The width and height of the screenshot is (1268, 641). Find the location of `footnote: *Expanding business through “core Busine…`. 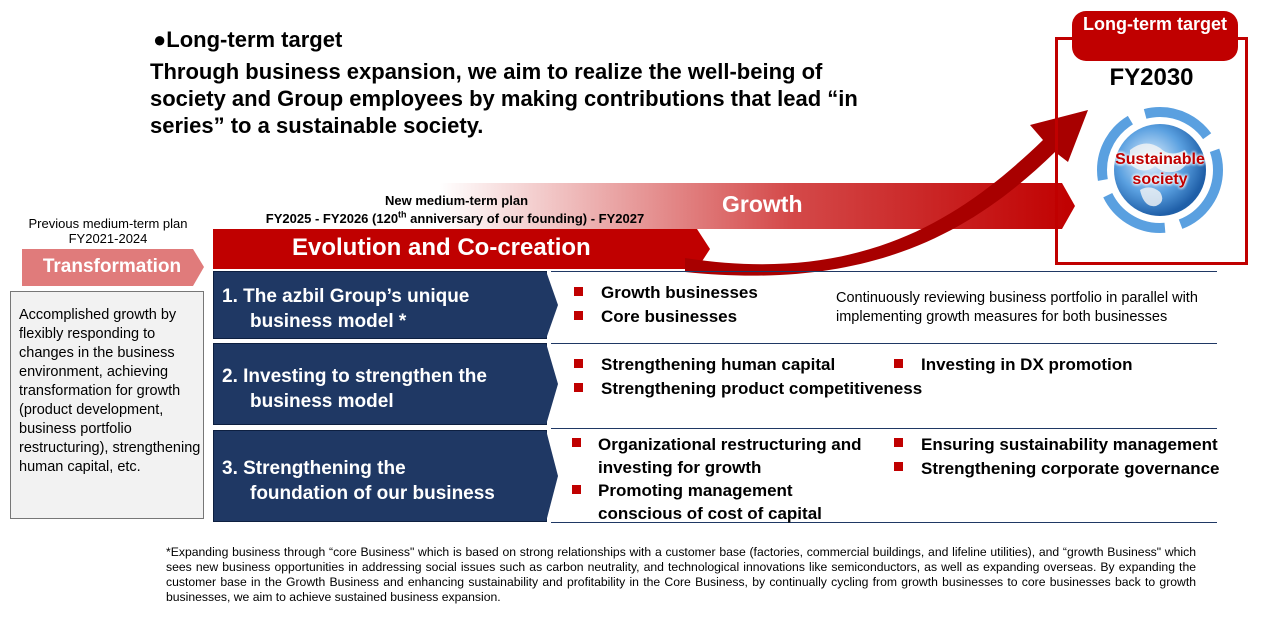

footnote: *Expanding business through “core Busine… is located at coordinates (681, 574).